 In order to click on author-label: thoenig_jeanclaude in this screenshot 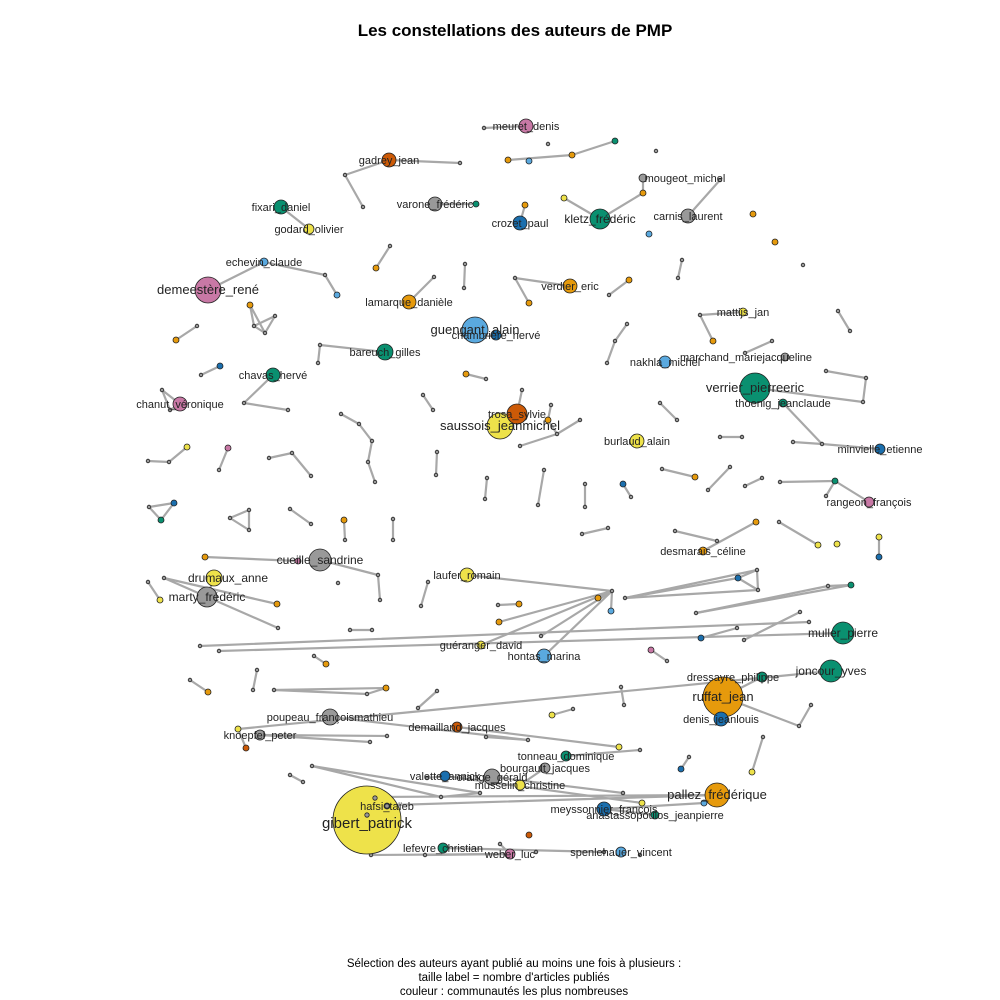, I will do `click(782, 404)`.